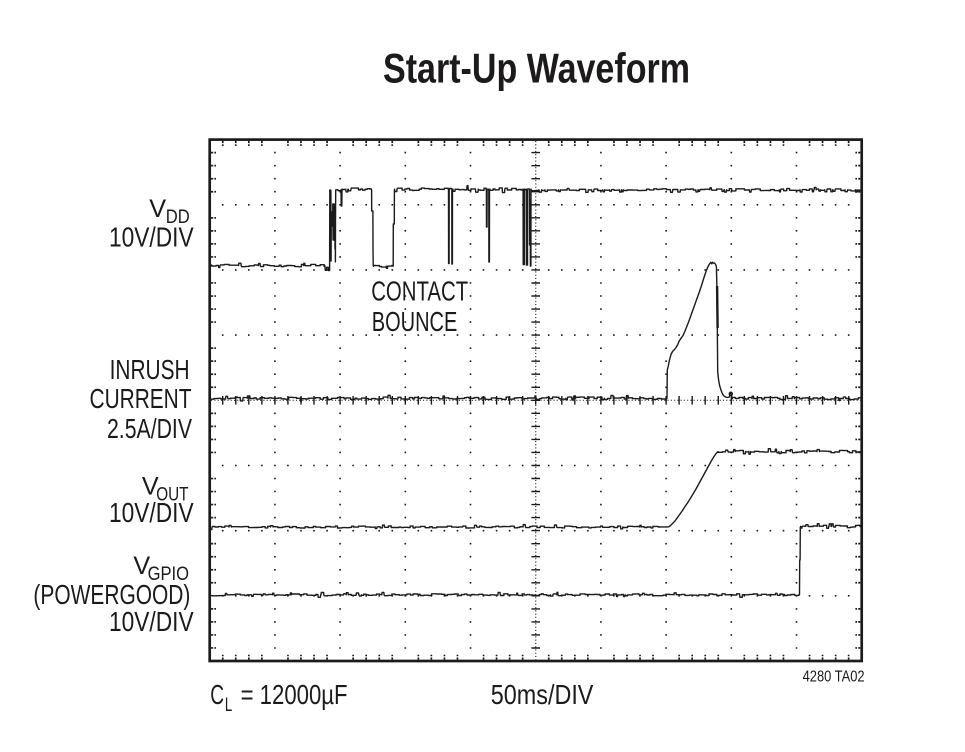  Describe the element at coordinates (150, 428) in the screenshot. I see `svg-text: 2.5A/DIV` at that location.